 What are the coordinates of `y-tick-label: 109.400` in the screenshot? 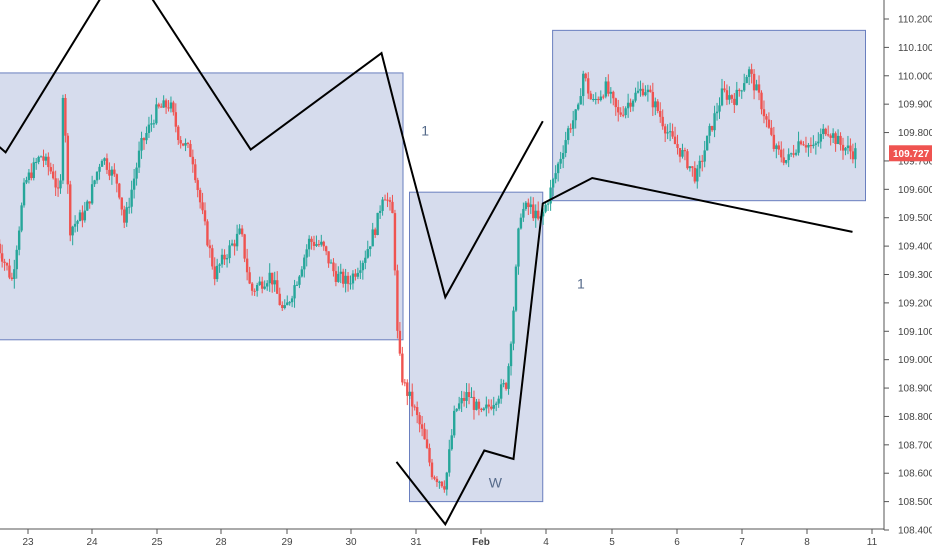 It's located at (915, 247).